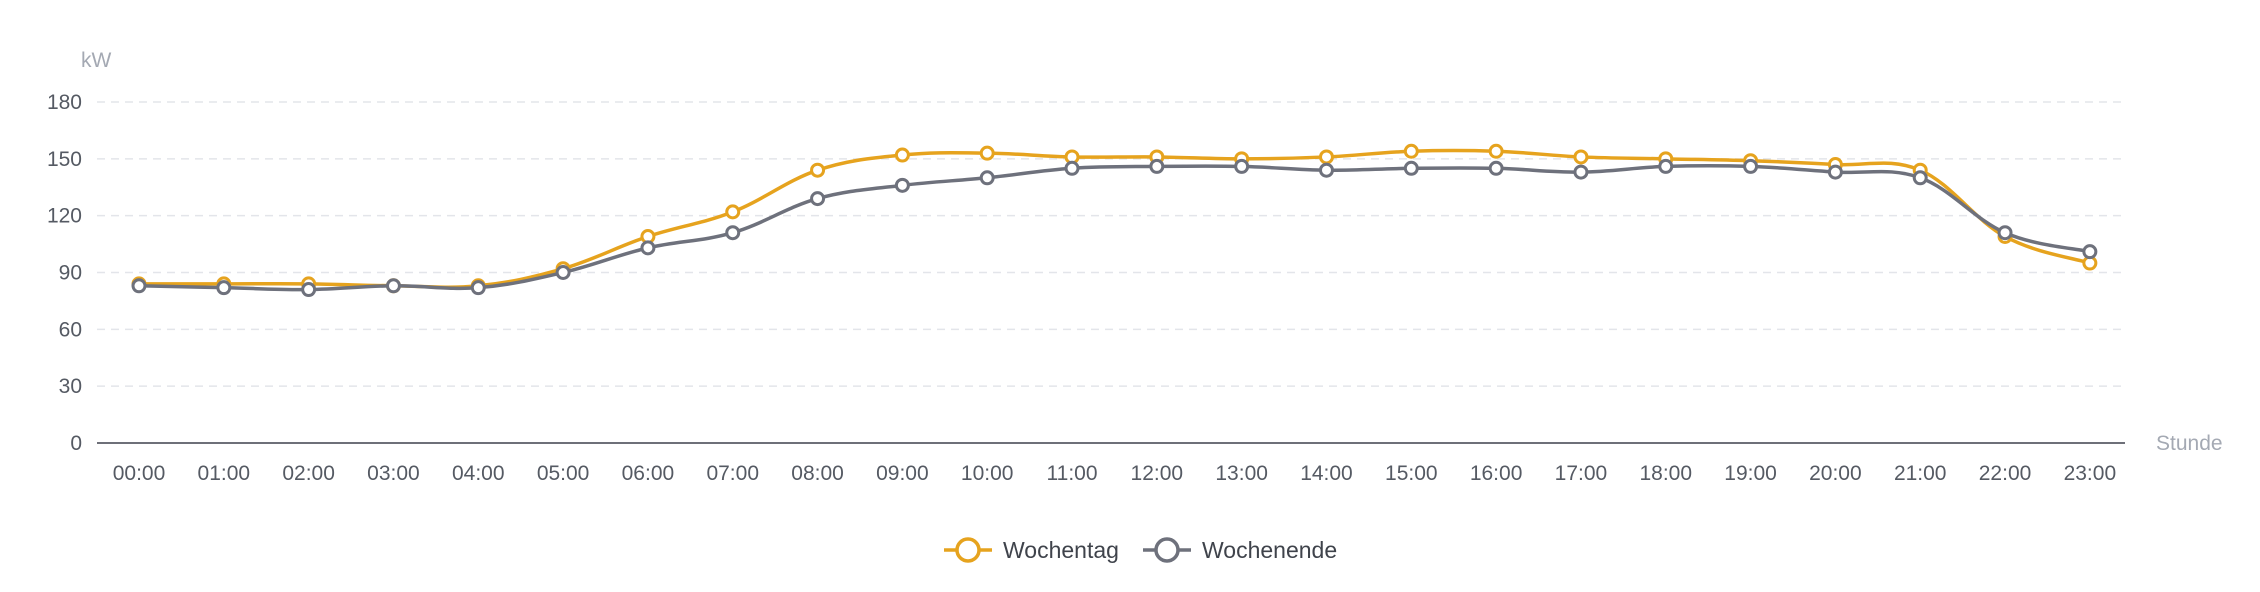 The width and height of the screenshot is (2260, 592). Describe the element at coordinates (96, 60) in the screenshot. I see `y-axis-label: kW` at that location.